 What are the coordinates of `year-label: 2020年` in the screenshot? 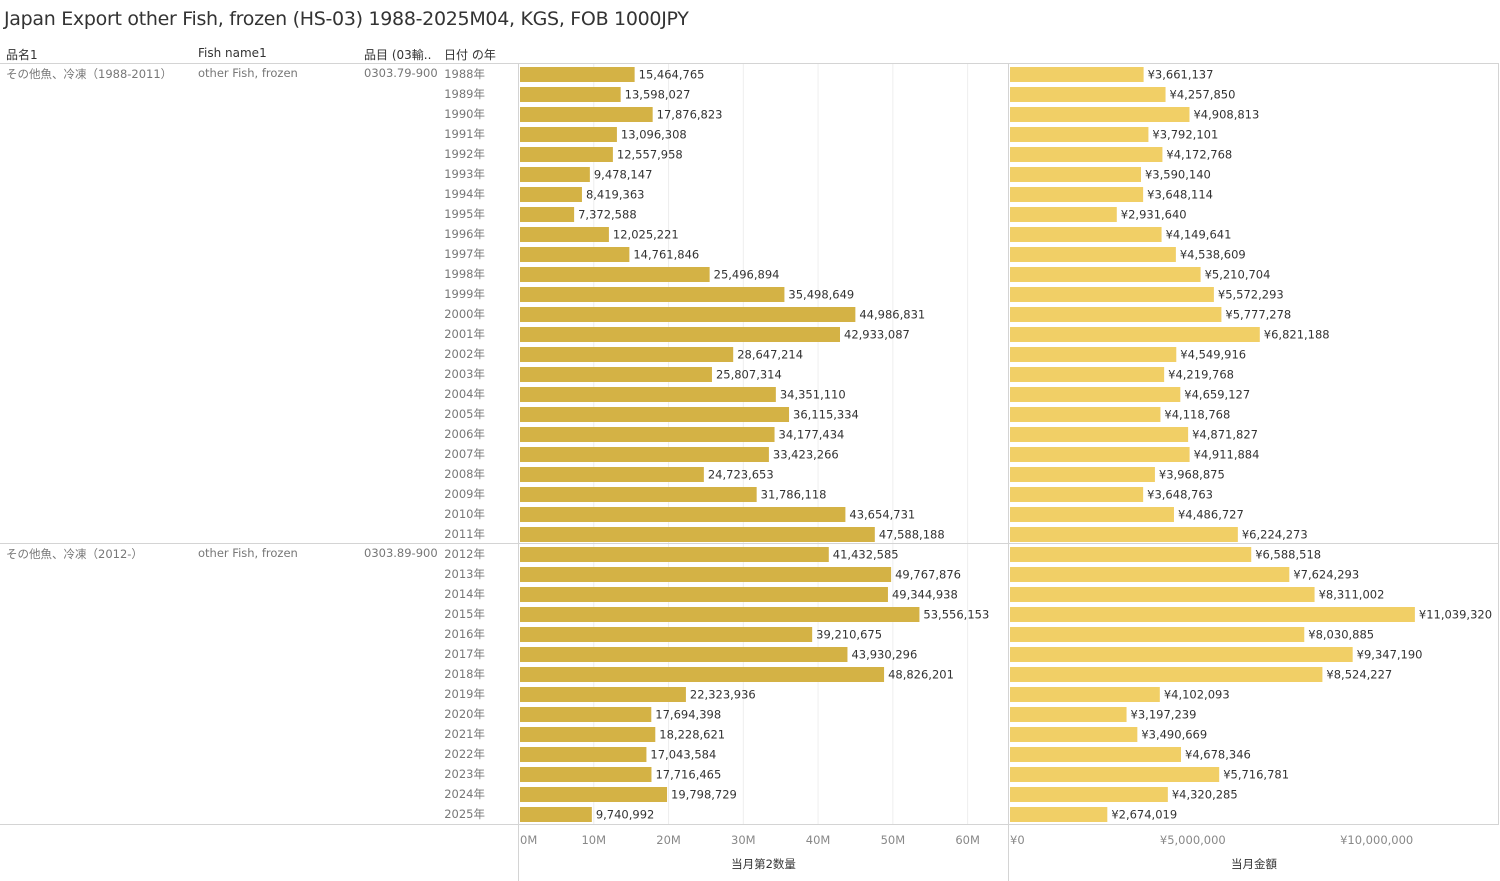 It's located at (464, 714).